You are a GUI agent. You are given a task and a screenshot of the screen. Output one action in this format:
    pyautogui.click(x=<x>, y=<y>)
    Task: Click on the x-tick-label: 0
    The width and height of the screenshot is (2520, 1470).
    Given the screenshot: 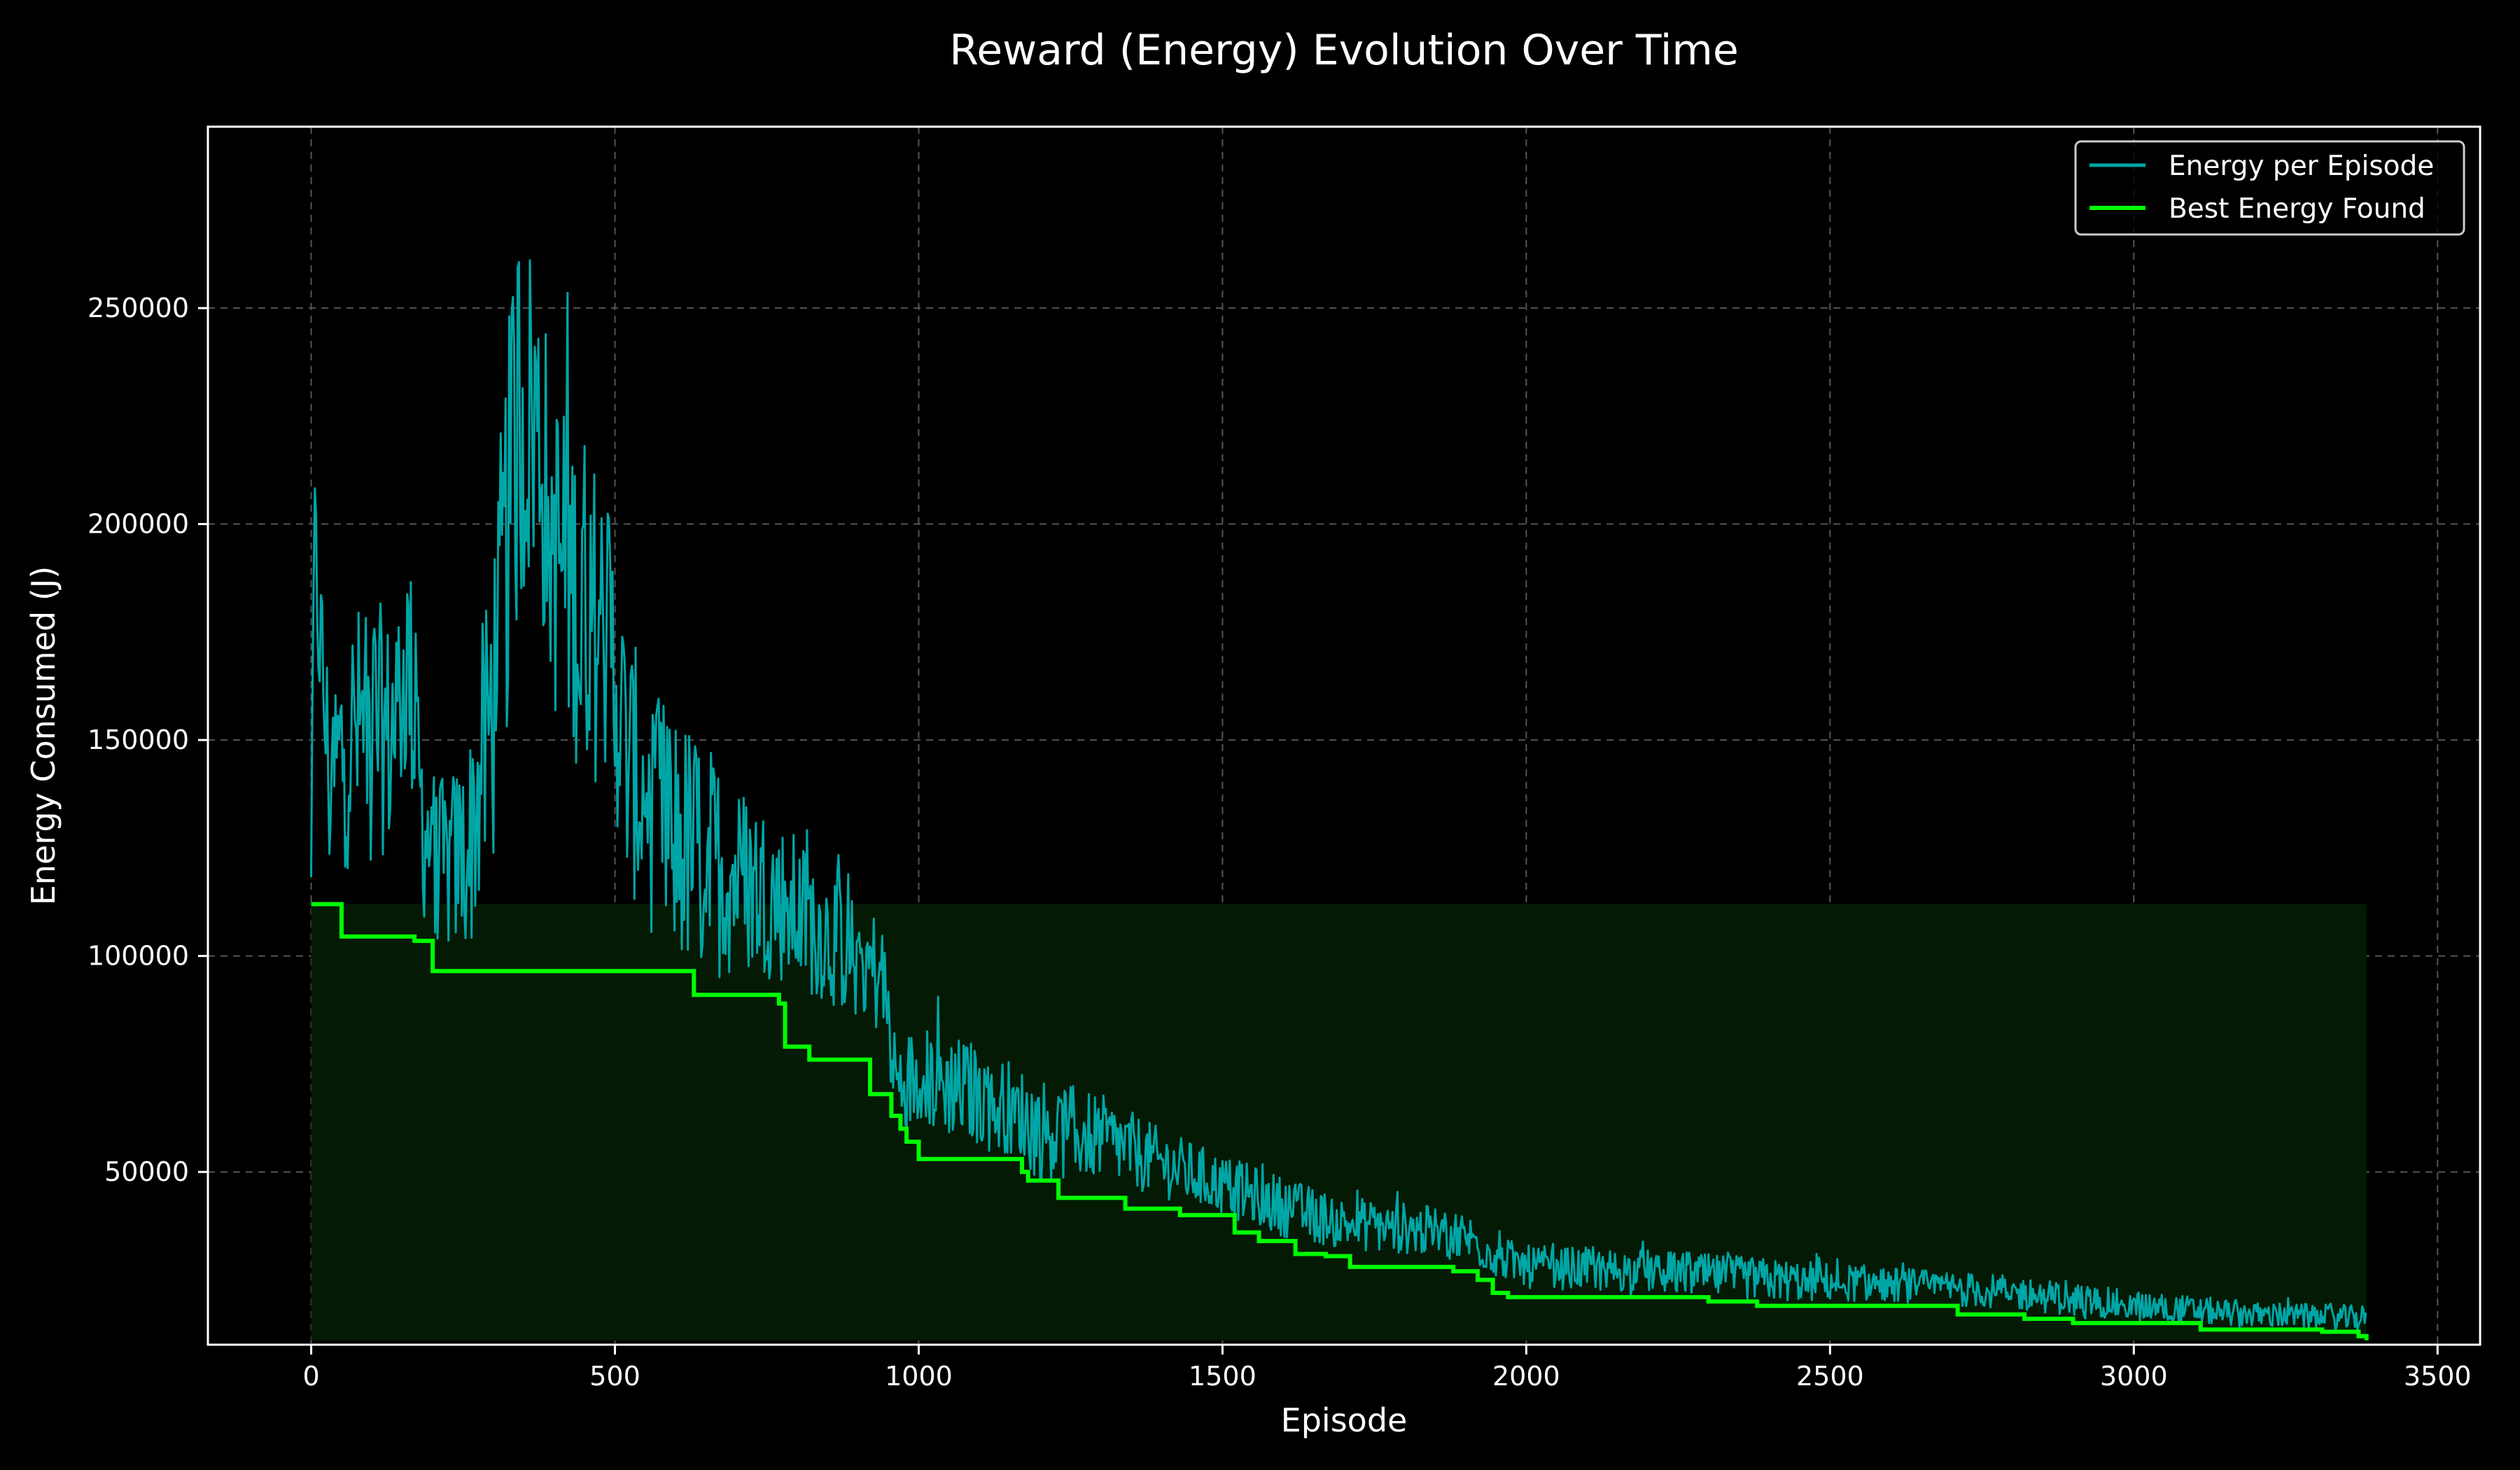 What is the action you would take?
    pyautogui.click(x=310, y=1376)
    